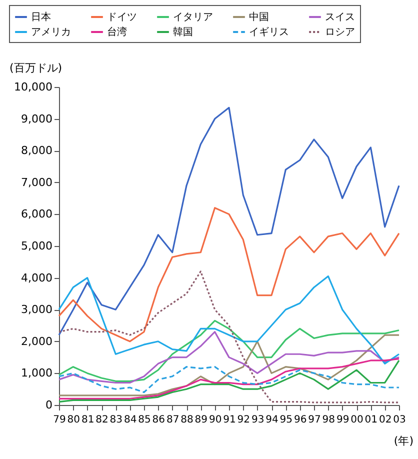  Describe the element at coordinates (36, 119) in the screenshot. I see `y-tick-label: 9,000` at that location.